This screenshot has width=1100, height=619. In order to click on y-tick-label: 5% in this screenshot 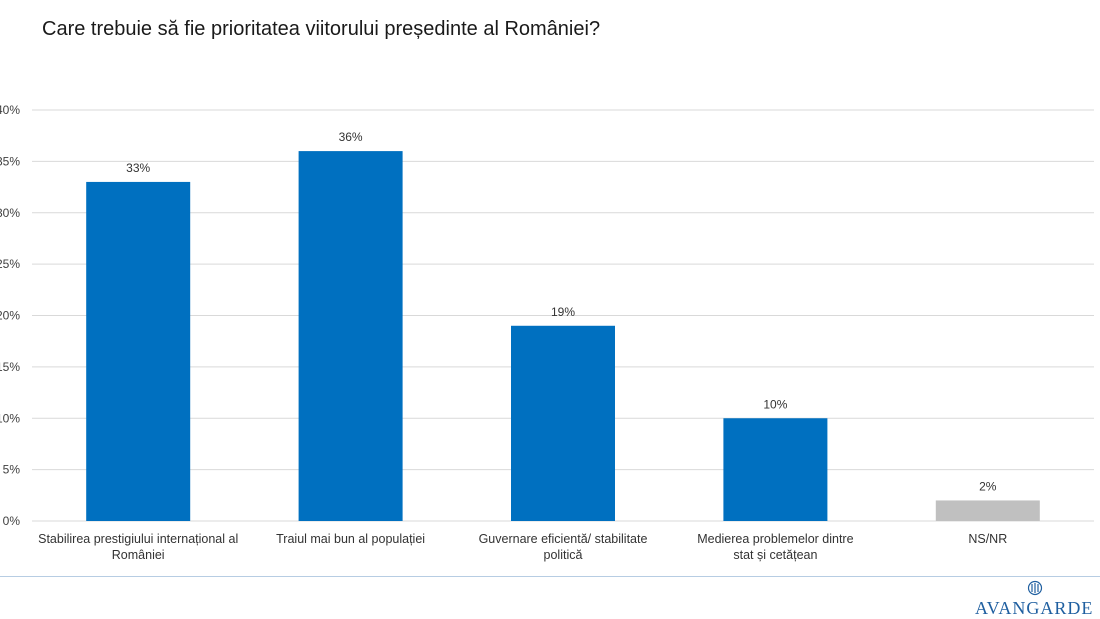, I will do `click(12, 470)`.